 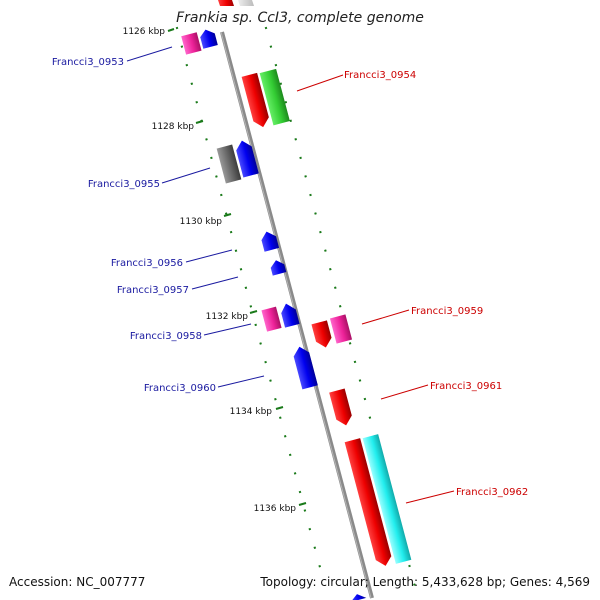 I want to click on gene-arrow-francci3-0962-cyan, so click(x=387, y=499).